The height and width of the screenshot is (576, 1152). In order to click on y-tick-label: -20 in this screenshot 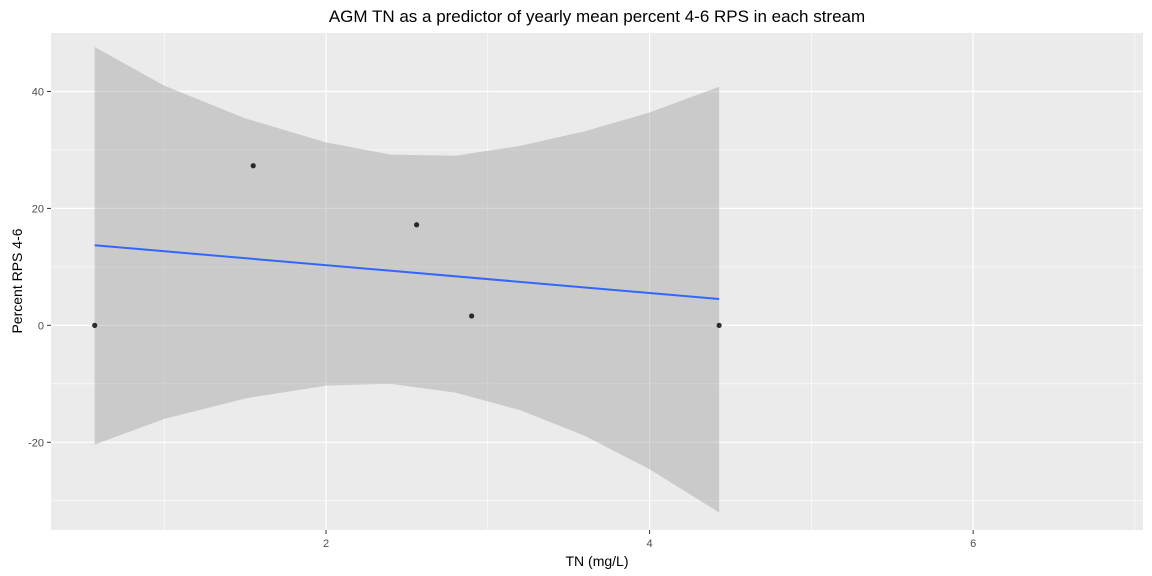, I will do `click(36, 443)`.